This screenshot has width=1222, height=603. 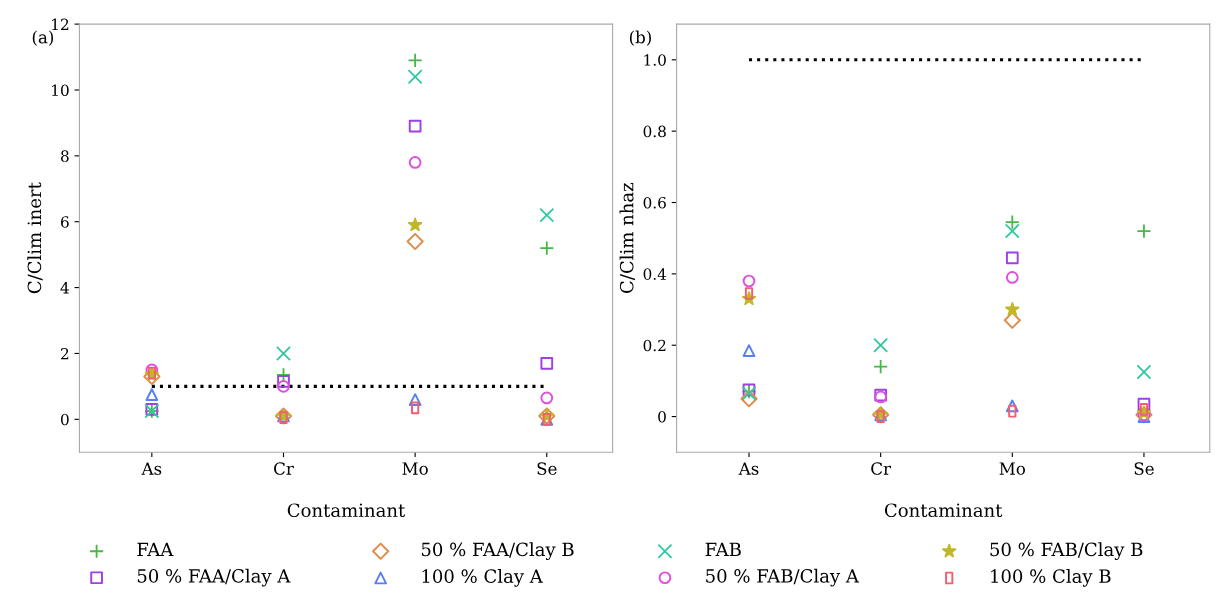 What do you see at coordinates (640, 38) in the screenshot?
I see `chart-title: (b)` at bounding box center [640, 38].